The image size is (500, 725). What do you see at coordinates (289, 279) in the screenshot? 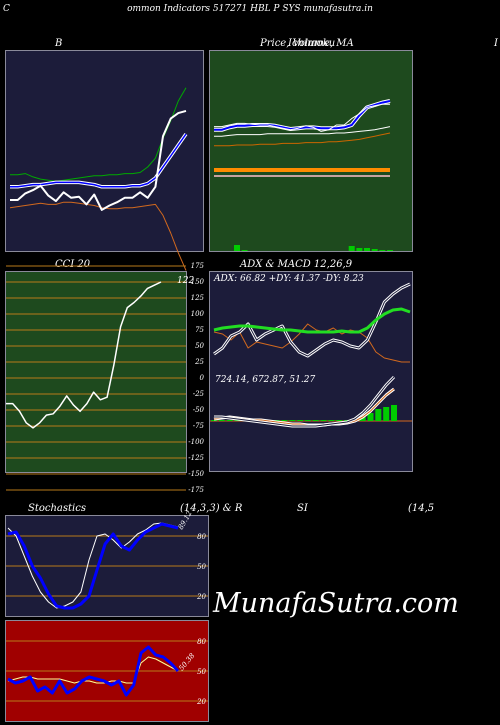
I see `adx-stats: ADX: 66.82 +DY: 41.37 -DY: 8.23` at bounding box center [289, 279].